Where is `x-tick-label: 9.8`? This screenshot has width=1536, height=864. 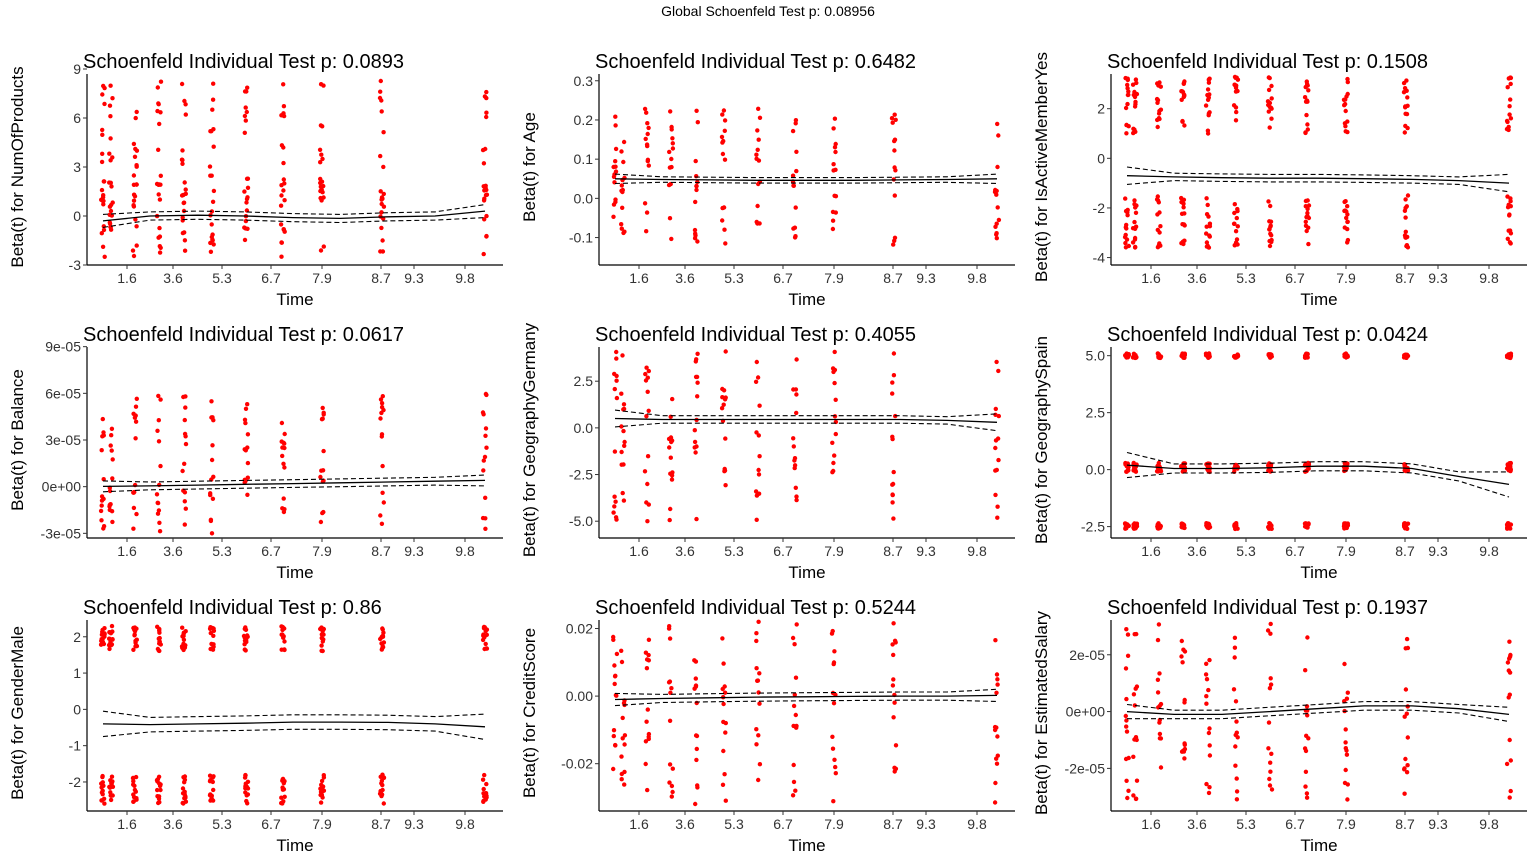 x-tick-label: 9.8 is located at coordinates (1489, 278).